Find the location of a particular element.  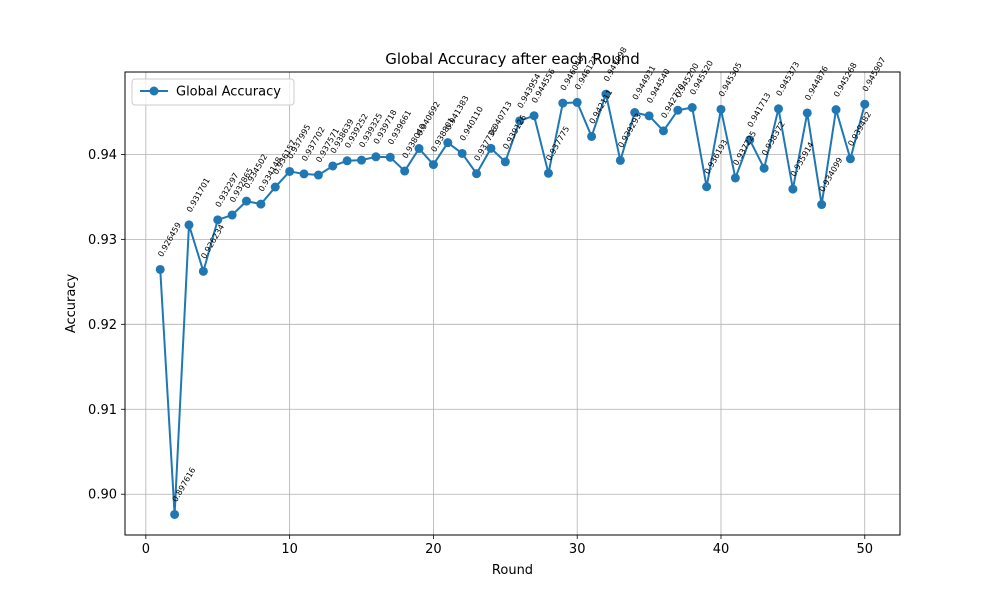

legend-marker-swatch is located at coordinates (154, 91).